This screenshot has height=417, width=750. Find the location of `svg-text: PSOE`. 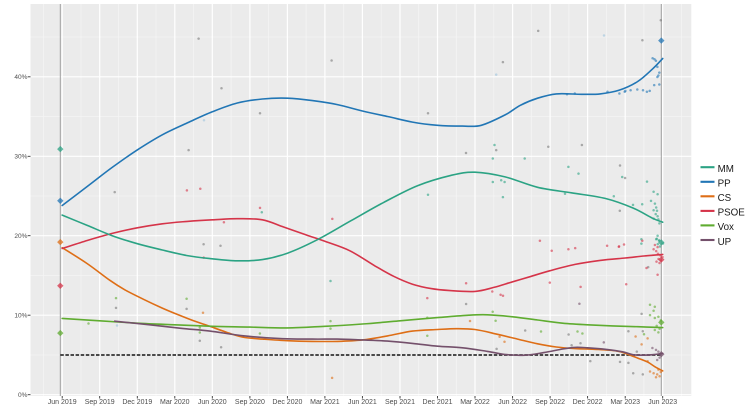

svg-text: PSOE is located at coordinates (732, 213).